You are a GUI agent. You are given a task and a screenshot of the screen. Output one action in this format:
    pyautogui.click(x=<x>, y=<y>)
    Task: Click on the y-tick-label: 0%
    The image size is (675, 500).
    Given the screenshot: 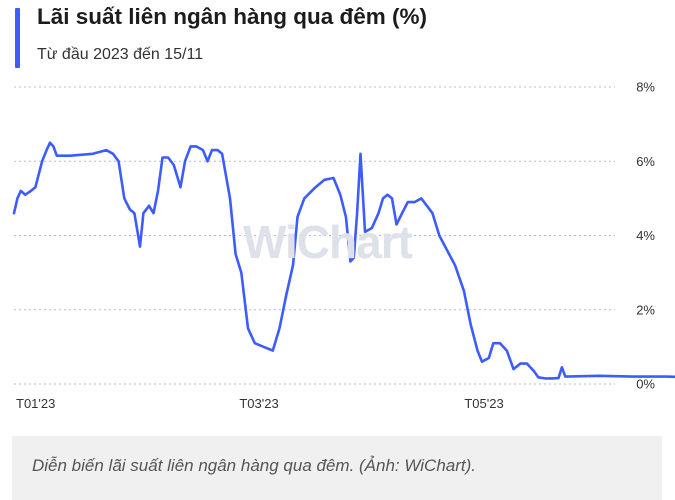 What is the action you would take?
    pyautogui.click(x=645, y=384)
    